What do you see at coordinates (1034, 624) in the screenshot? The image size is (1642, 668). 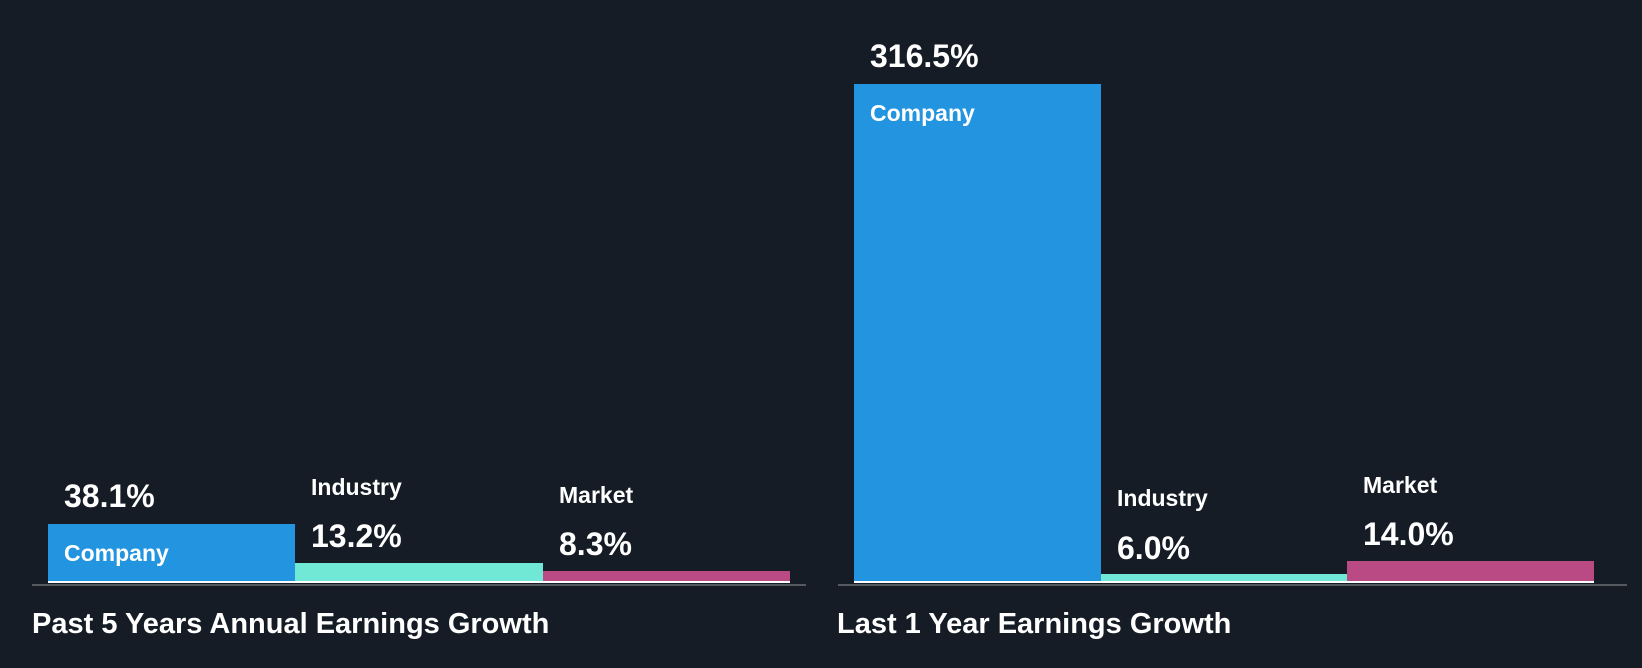 I see `chart-title: Last 1 Year Earnings Growth` at bounding box center [1034, 624].